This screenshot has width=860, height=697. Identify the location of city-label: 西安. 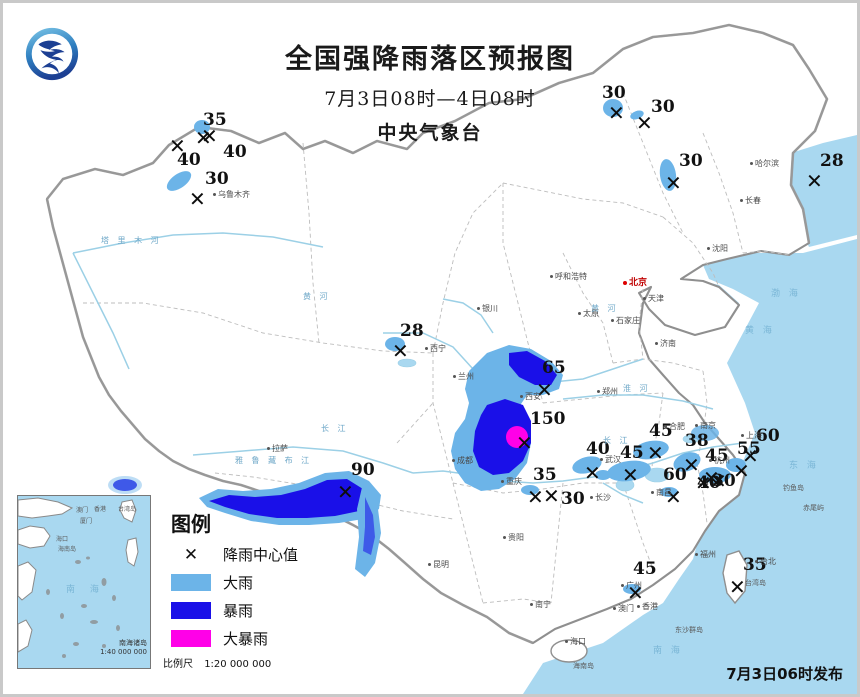
(529, 396).